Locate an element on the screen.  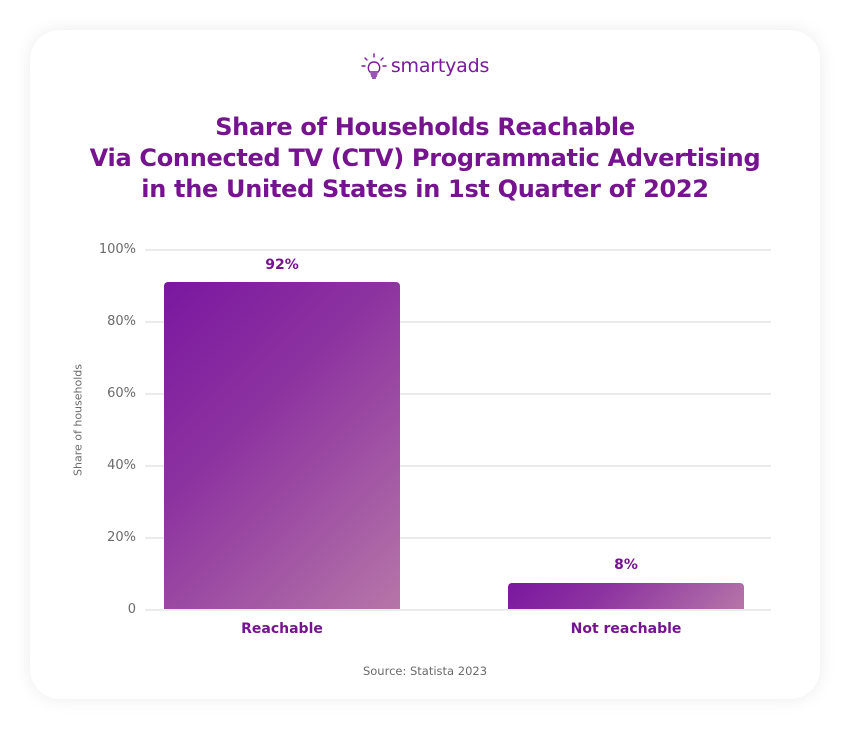
brand-logo: smartyads is located at coordinates (425, 66).